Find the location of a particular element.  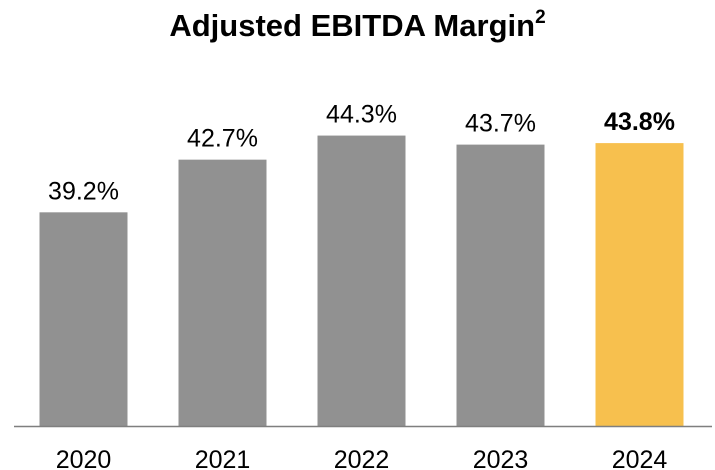

x-tick-label-2023: 2023 is located at coordinates (501, 458).